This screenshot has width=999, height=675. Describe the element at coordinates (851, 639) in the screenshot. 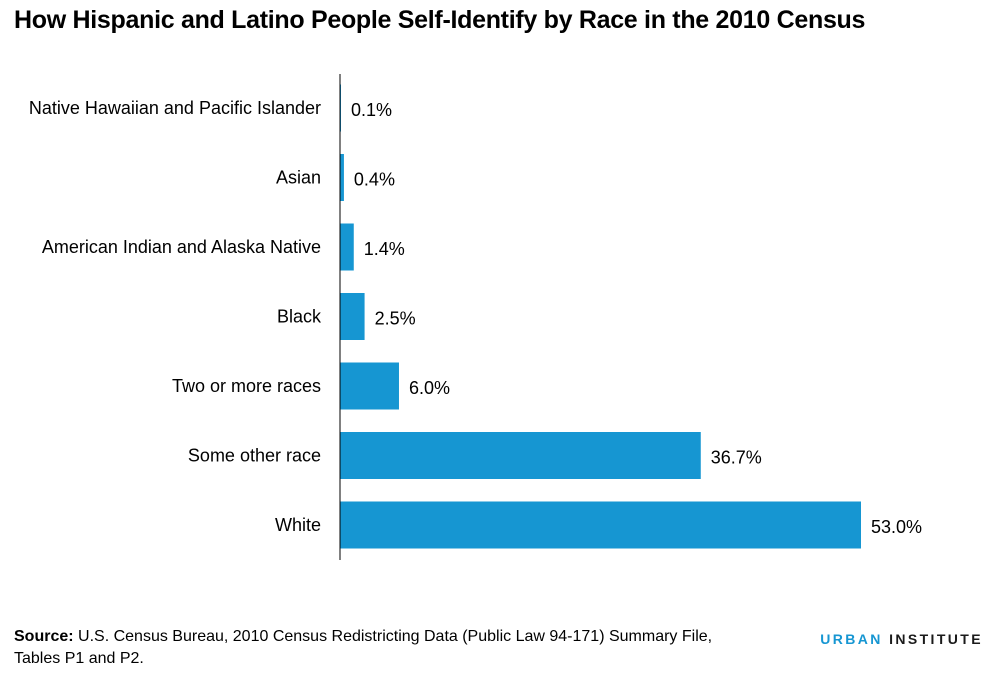

I see `brand-part1: URBAN` at that location.